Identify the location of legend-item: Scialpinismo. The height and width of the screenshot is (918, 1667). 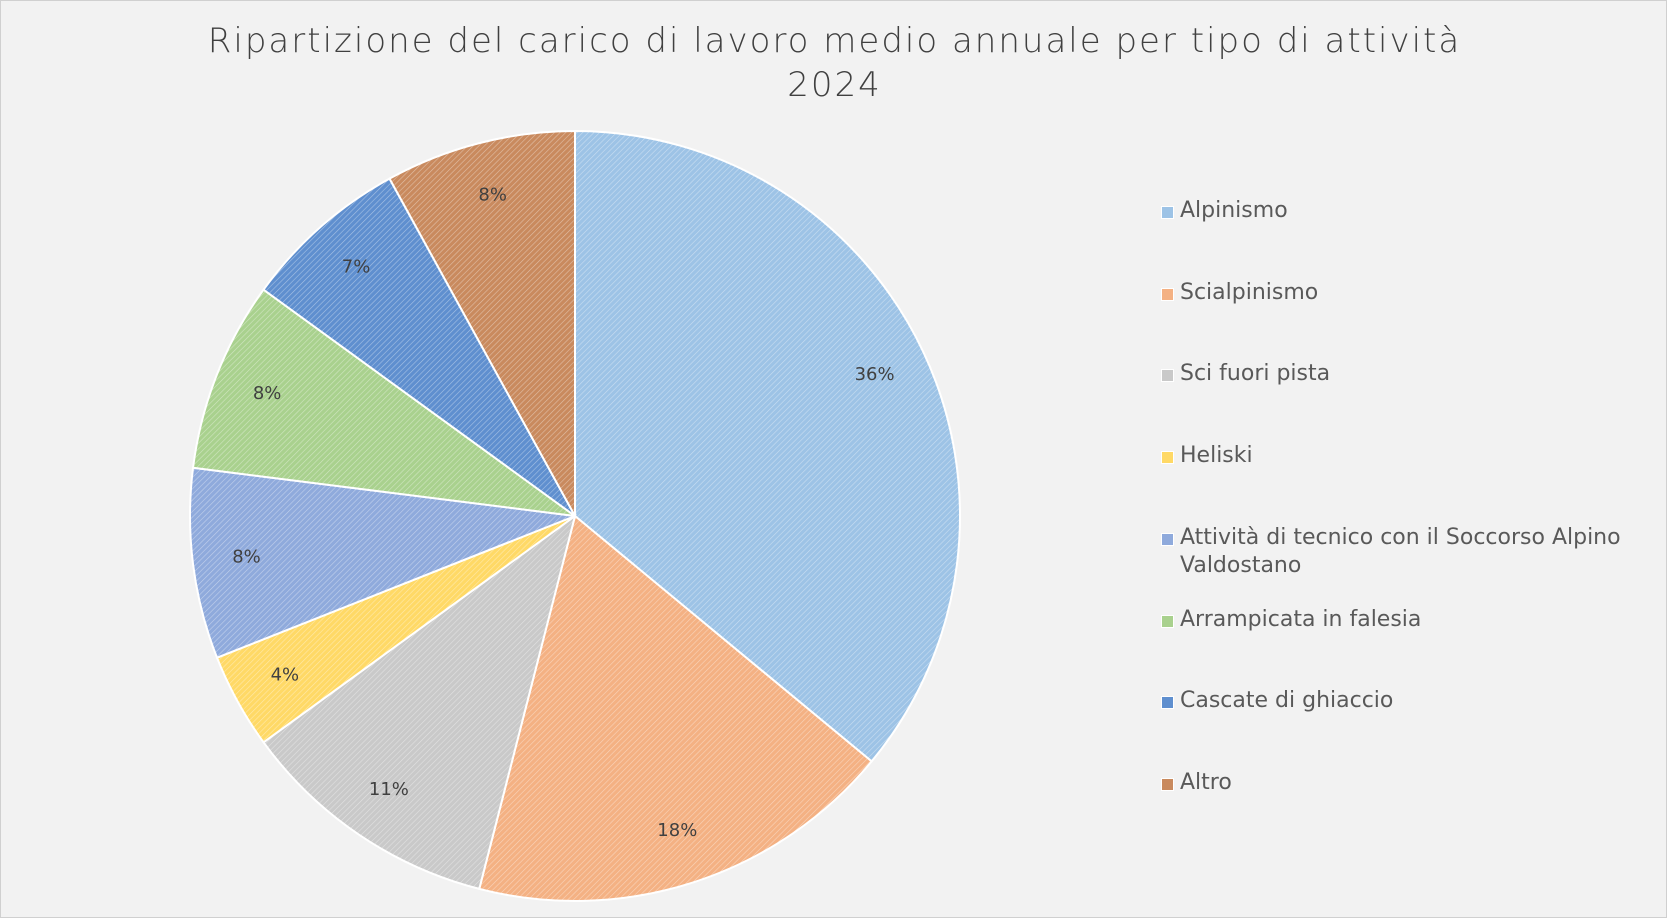
(1239, 293).